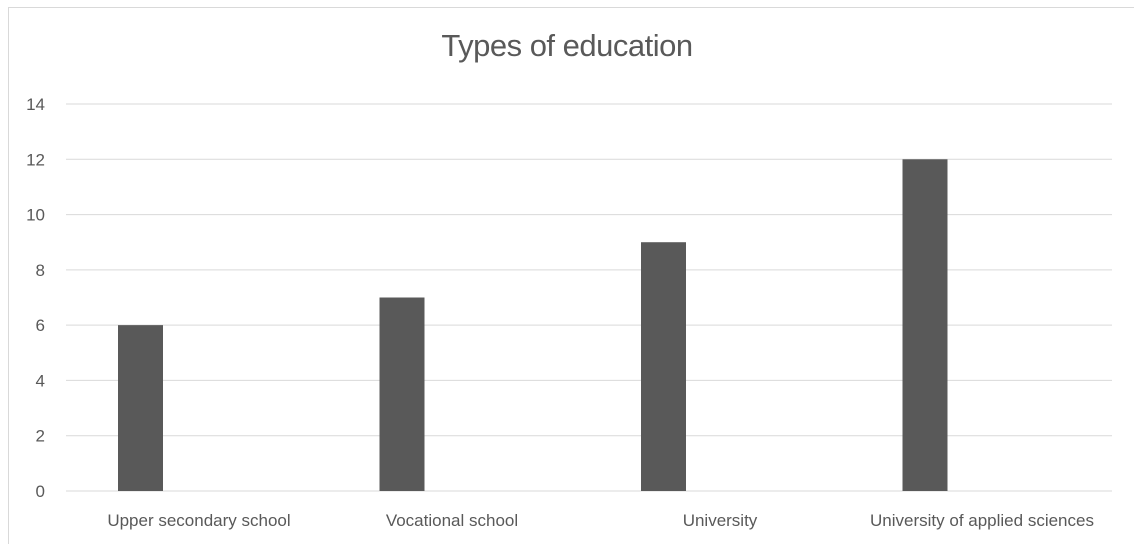 This screenshot has width=1134, height=544. Describe the element at coordinates (35, 215) in the screenshot. I see `y-tick-label: 10` at that location.